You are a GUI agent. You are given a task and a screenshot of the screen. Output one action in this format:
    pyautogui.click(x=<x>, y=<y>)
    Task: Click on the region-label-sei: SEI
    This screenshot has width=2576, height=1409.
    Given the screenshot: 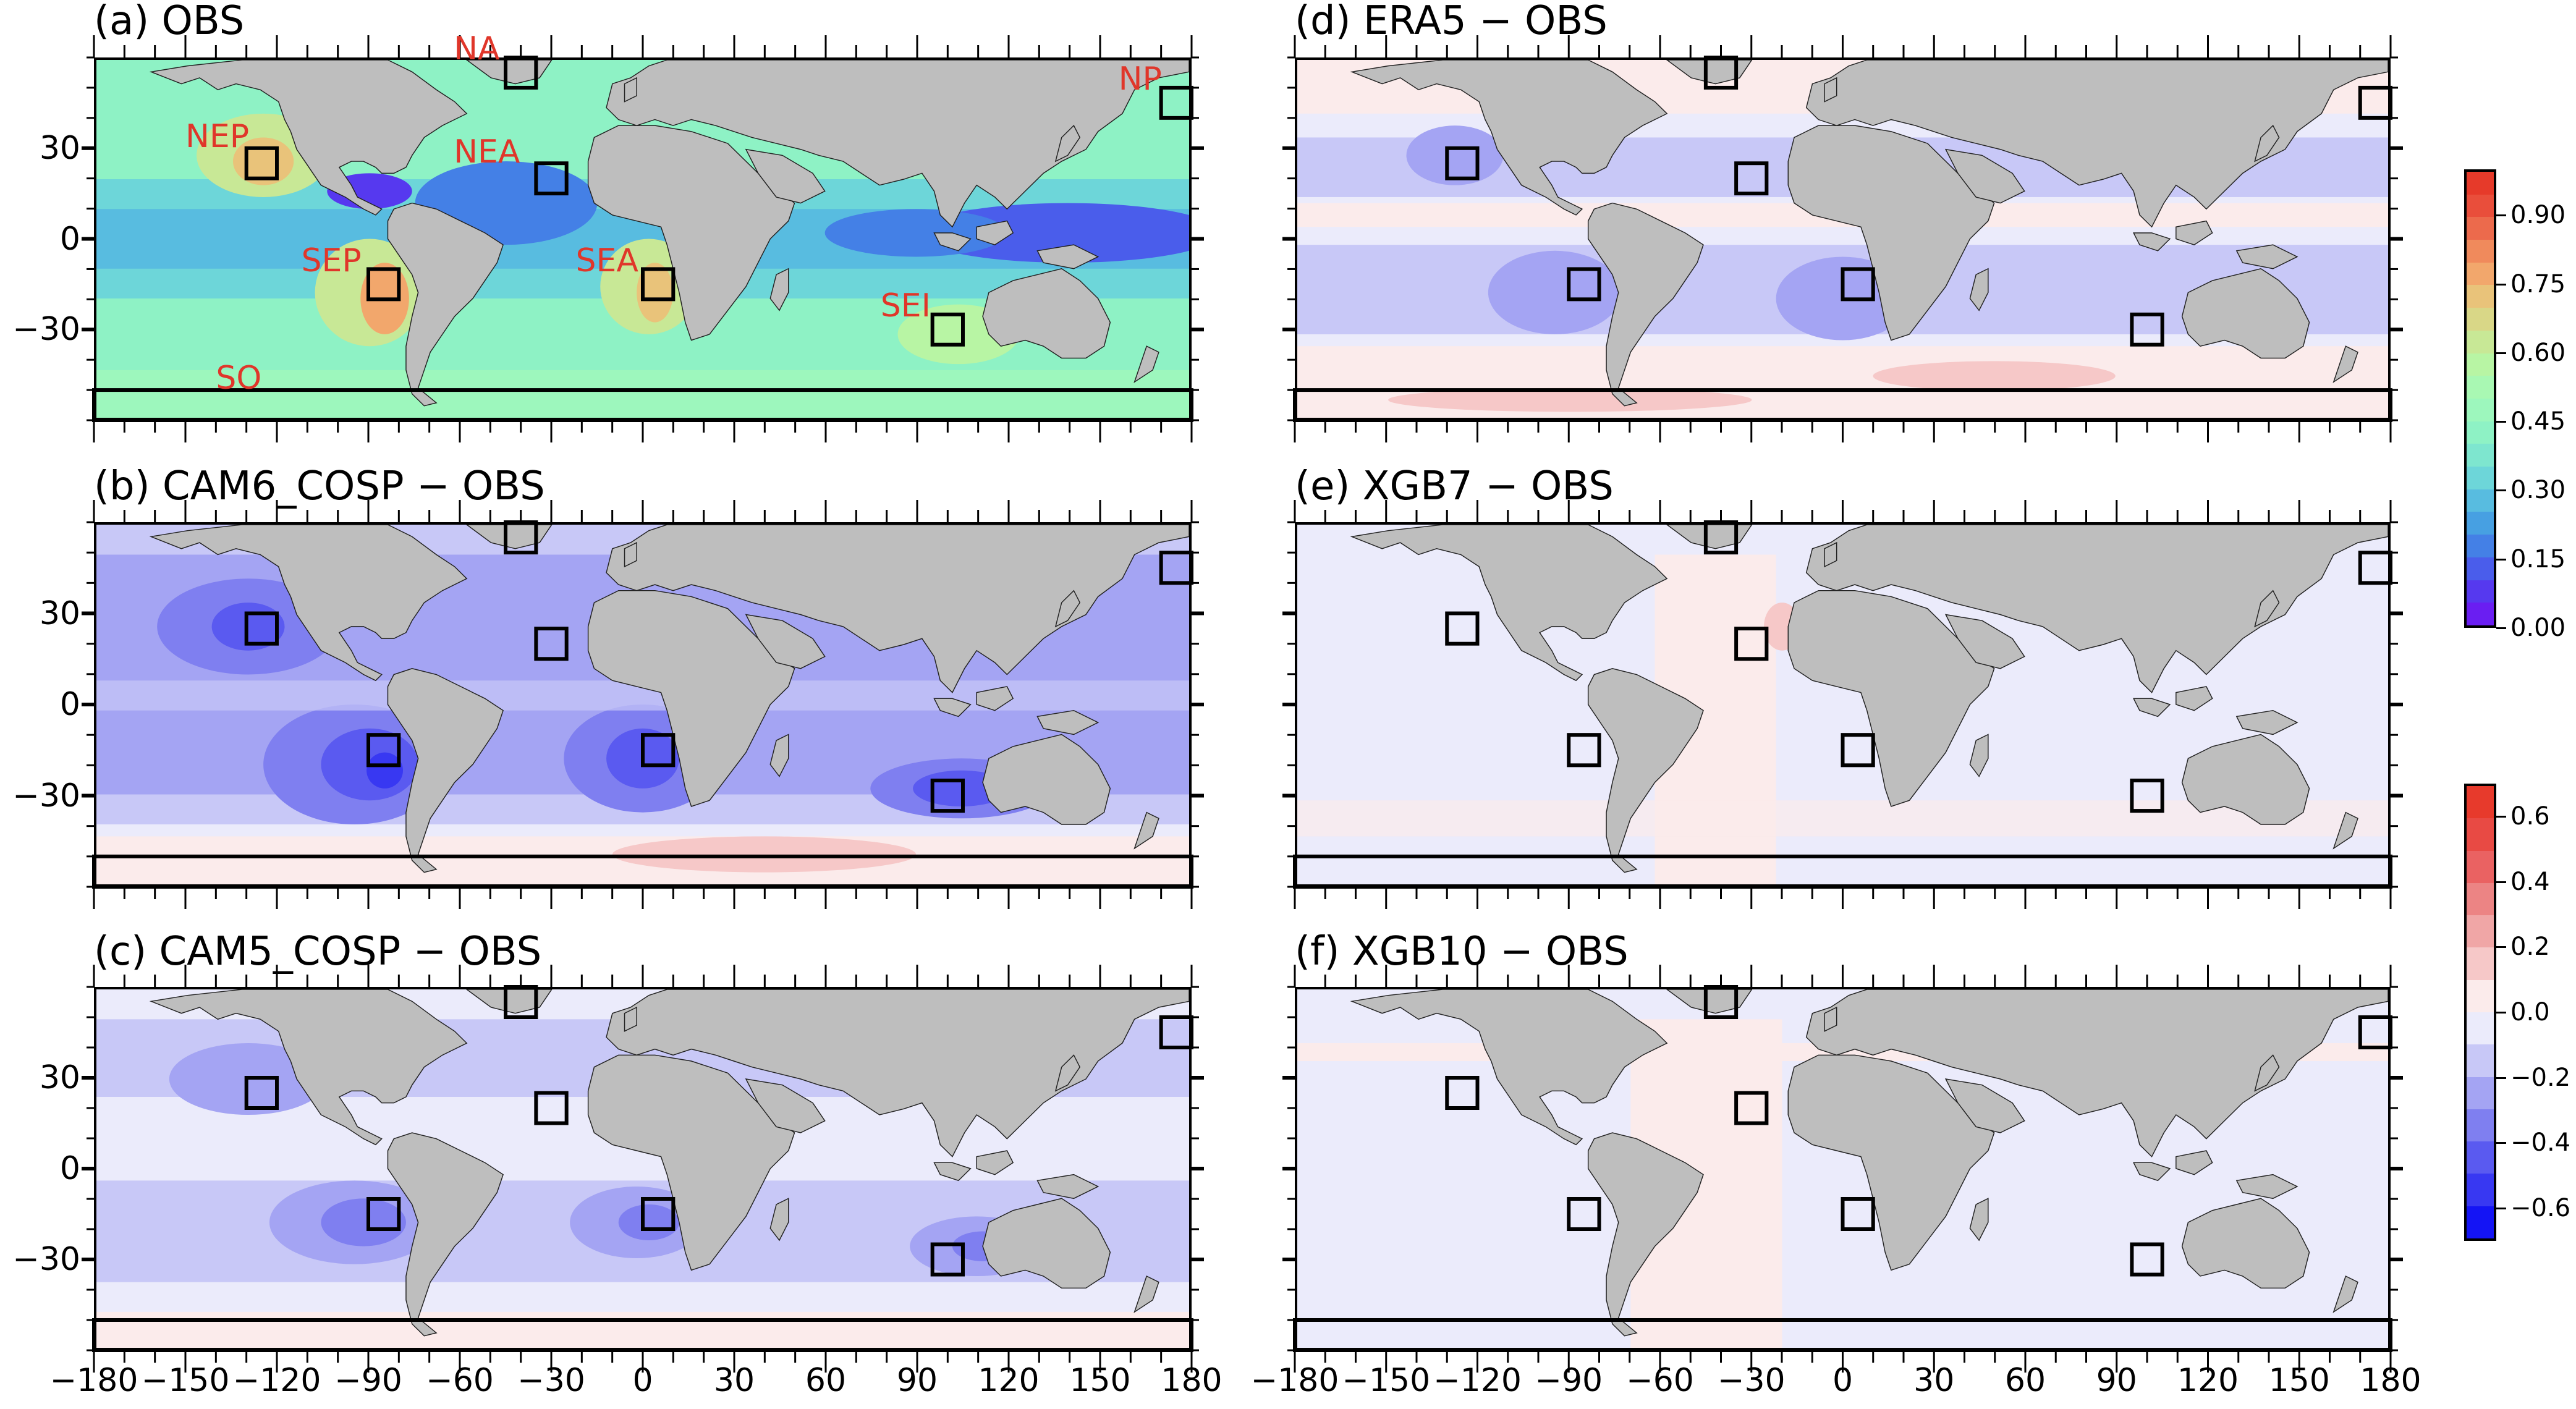 What is the action you would take?
    pyautogui.click(x=905, y=305)
    